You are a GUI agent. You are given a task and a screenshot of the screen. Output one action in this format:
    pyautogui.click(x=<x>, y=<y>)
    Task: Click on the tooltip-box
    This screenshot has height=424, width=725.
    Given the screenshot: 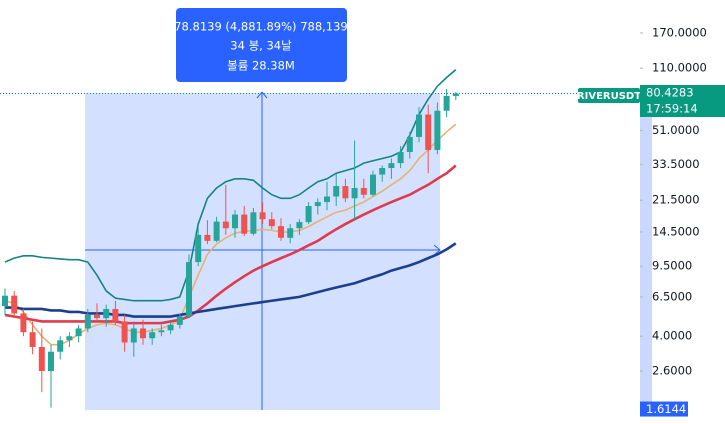 What is the action you would take?
    pyautogui.click(x=261, y=45)
    